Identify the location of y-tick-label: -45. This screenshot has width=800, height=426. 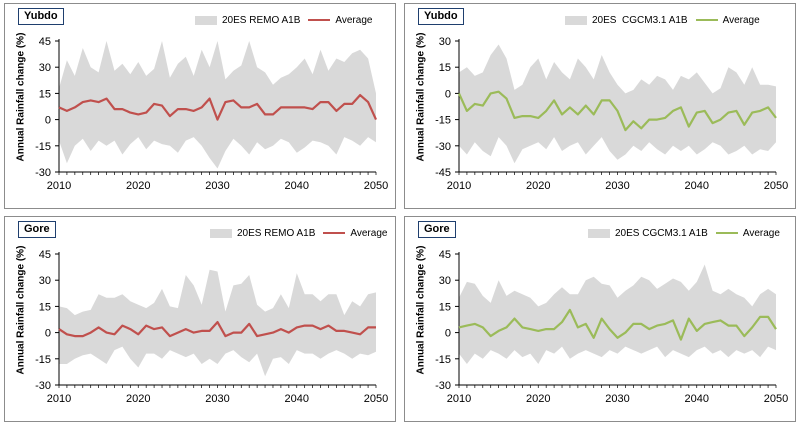
(443, 173).